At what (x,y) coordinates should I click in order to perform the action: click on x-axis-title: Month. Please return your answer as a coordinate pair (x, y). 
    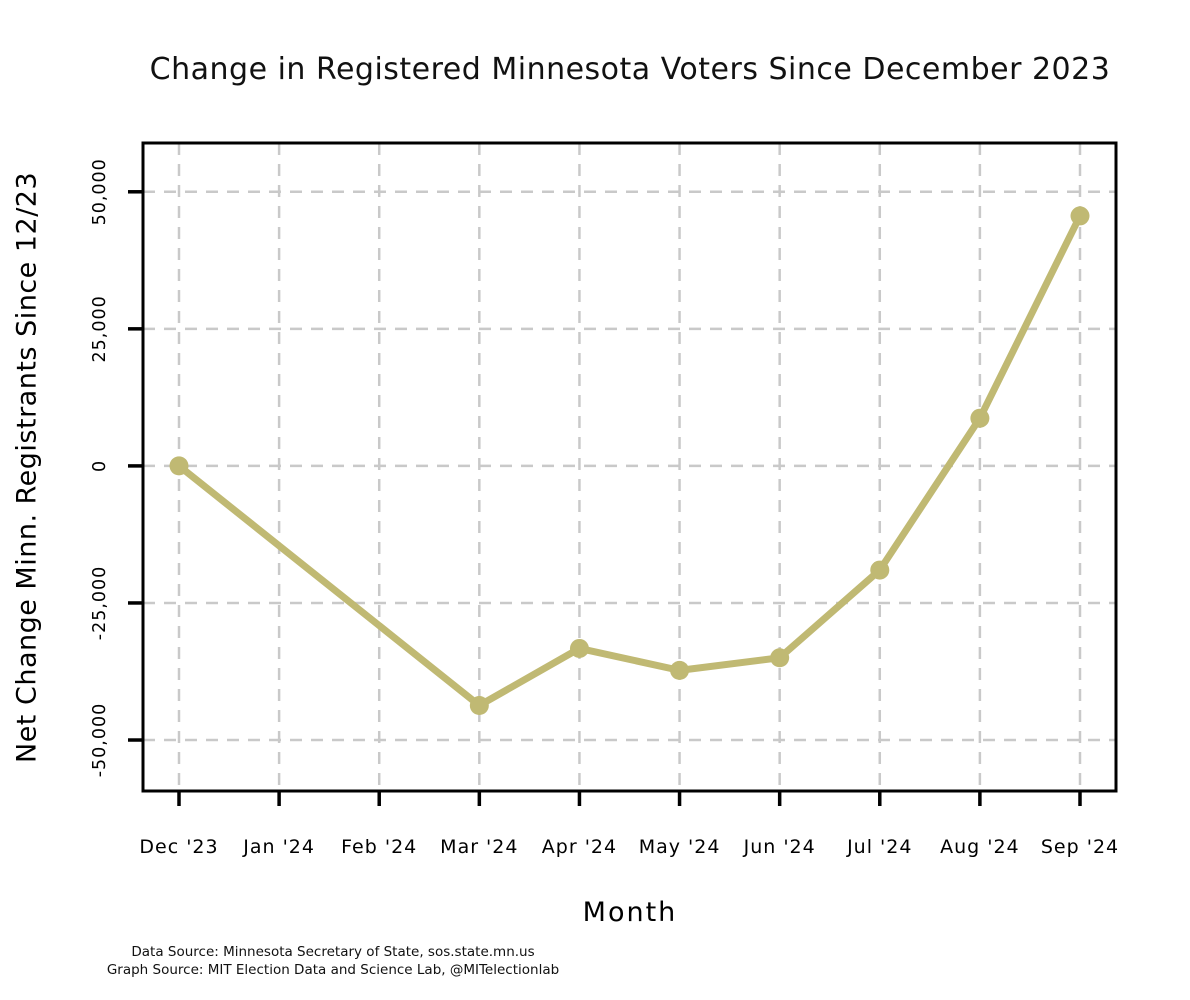
    Looking at the image, I should click on (630, 912).